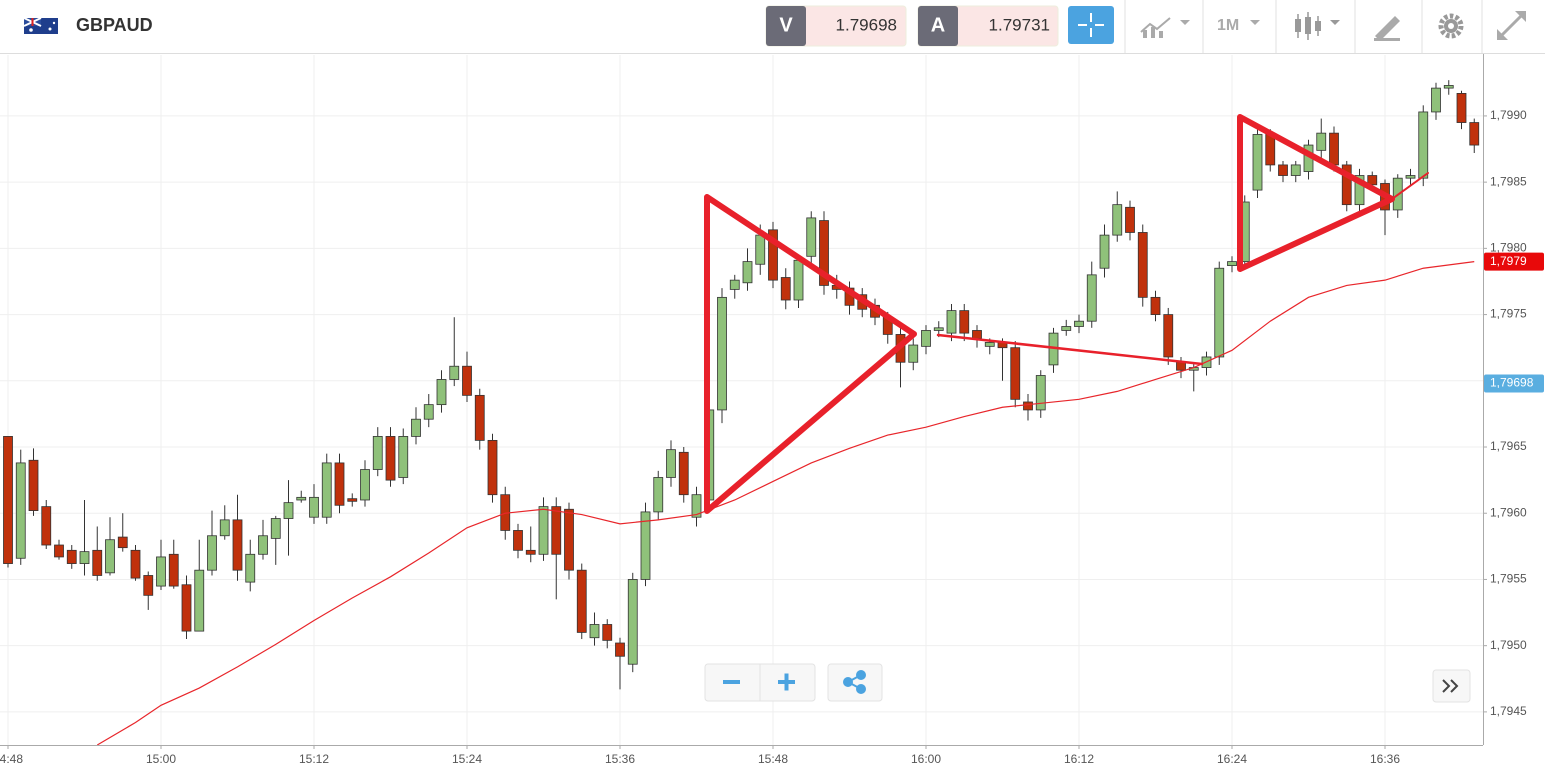  What do you see at coordinates (786, 682) in the screenshot?
I see `zoom-in` at bounding box center [786, 682].